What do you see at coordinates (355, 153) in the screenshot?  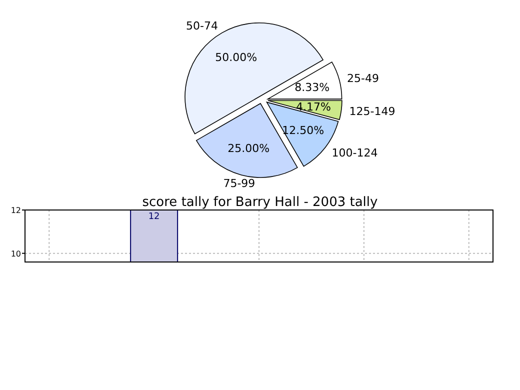 I see `slice-label: 100-124` at bounding box center [355, 153].